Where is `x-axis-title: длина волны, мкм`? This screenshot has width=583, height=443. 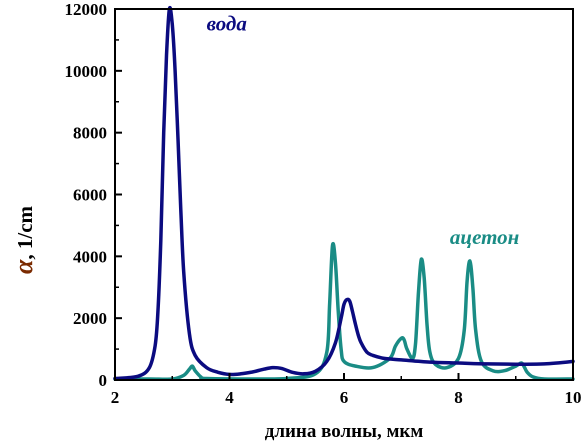
x-axis-title: длина волны, мкм is located at coordinates (344, 431).